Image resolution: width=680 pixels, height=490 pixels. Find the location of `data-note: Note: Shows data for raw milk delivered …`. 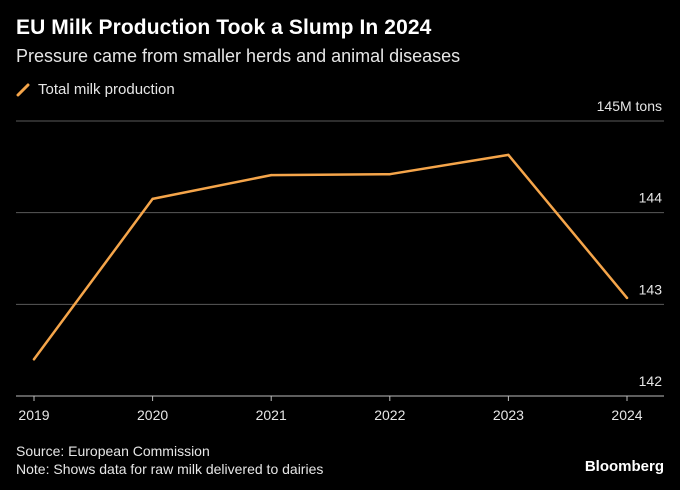

data-note: Note: Shows data for raw milk delivered … is located at coordinates (170, 469).